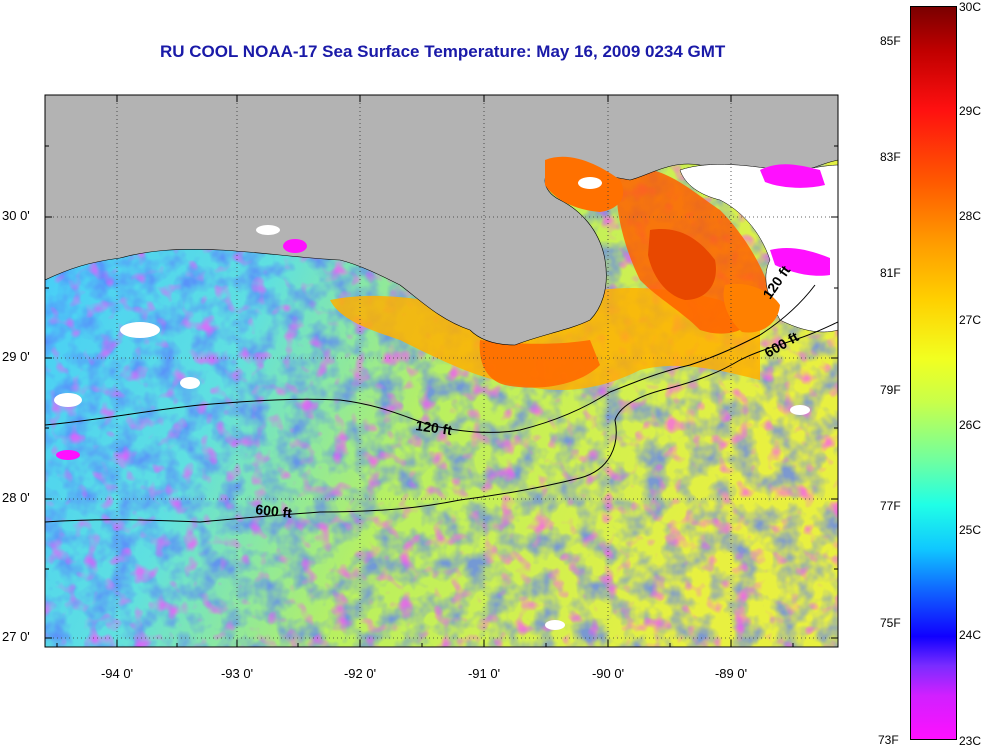  What do you see at coordinates (237, 673) in the screenshot?
I see `lon-label-93: -93 0'` at bounding box center [237, 673].